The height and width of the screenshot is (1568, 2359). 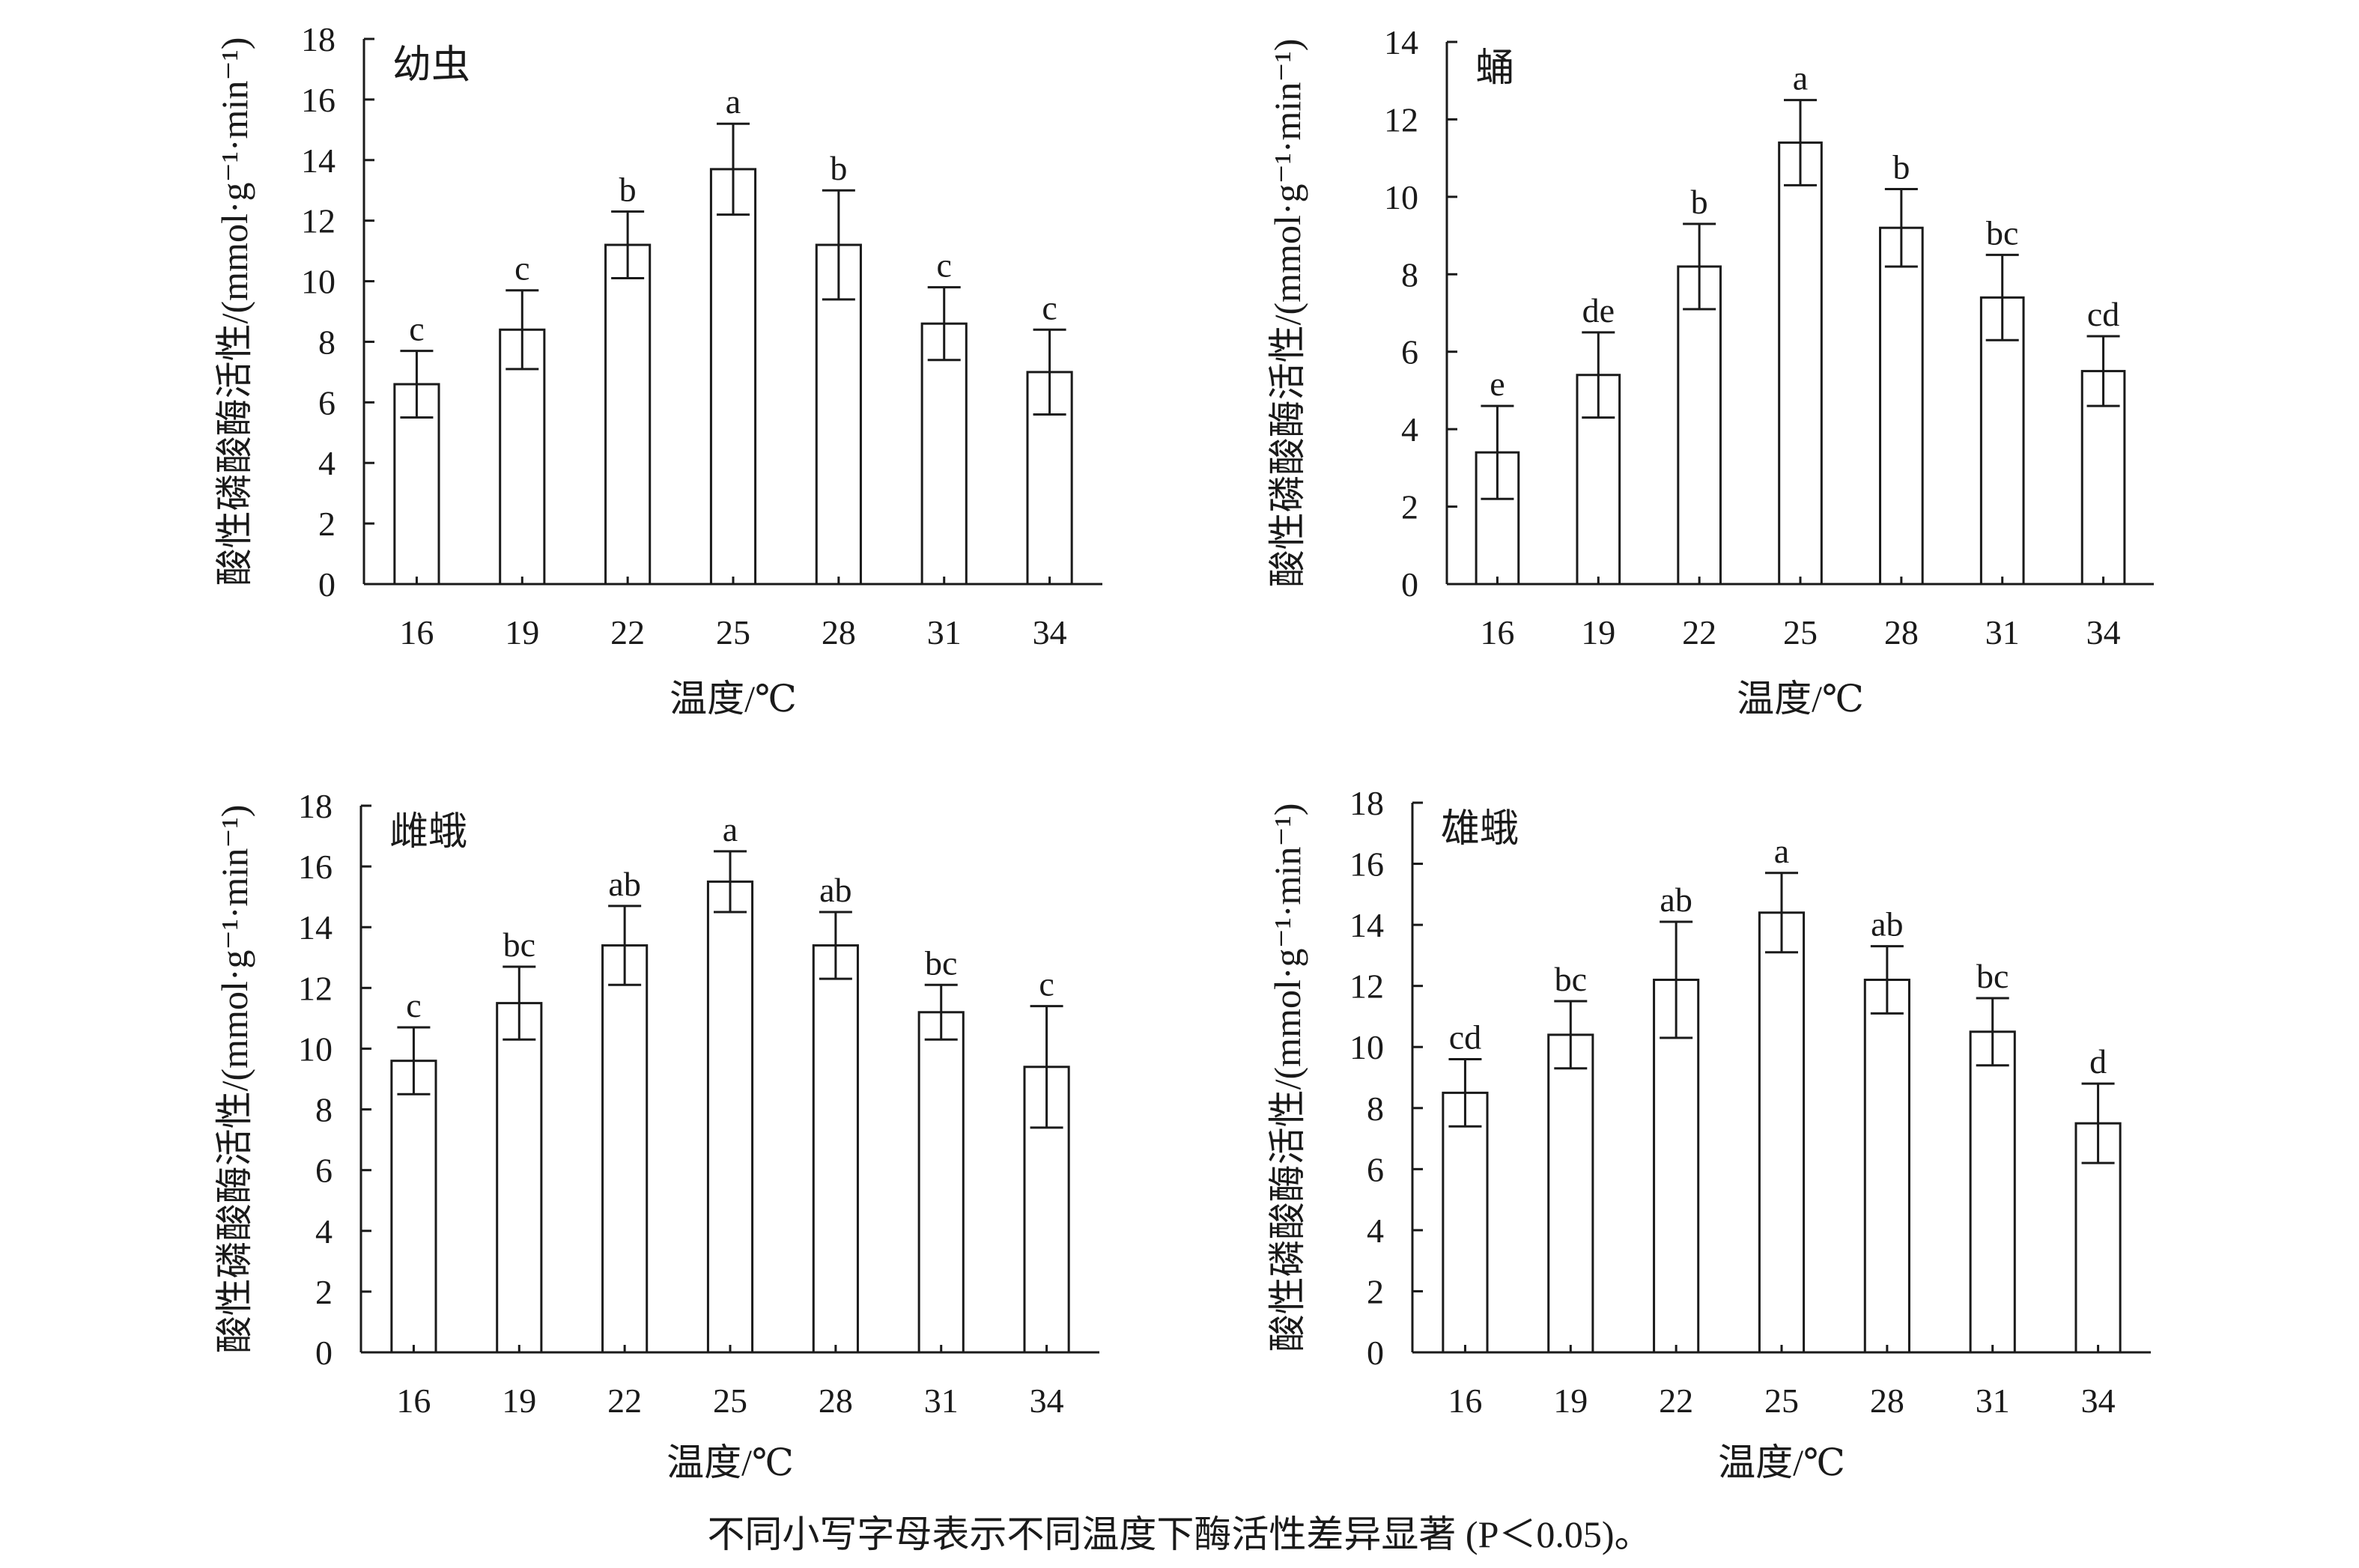 What do you see at coordinates (428, 833) in the screenshot?
I see `panel-label: 雌蛾` at bounding box center [428, 833].